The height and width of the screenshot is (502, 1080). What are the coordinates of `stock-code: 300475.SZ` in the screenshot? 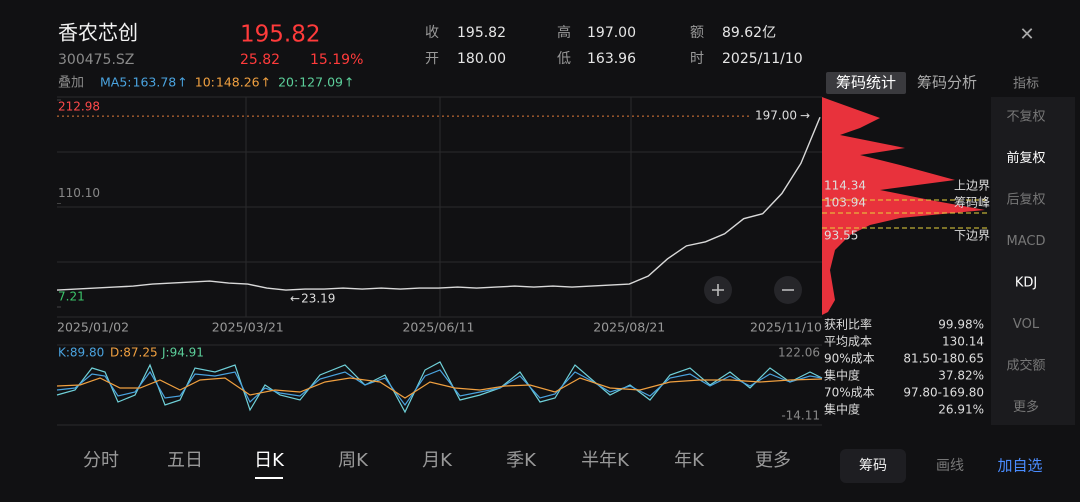 It's located at (96, 60).